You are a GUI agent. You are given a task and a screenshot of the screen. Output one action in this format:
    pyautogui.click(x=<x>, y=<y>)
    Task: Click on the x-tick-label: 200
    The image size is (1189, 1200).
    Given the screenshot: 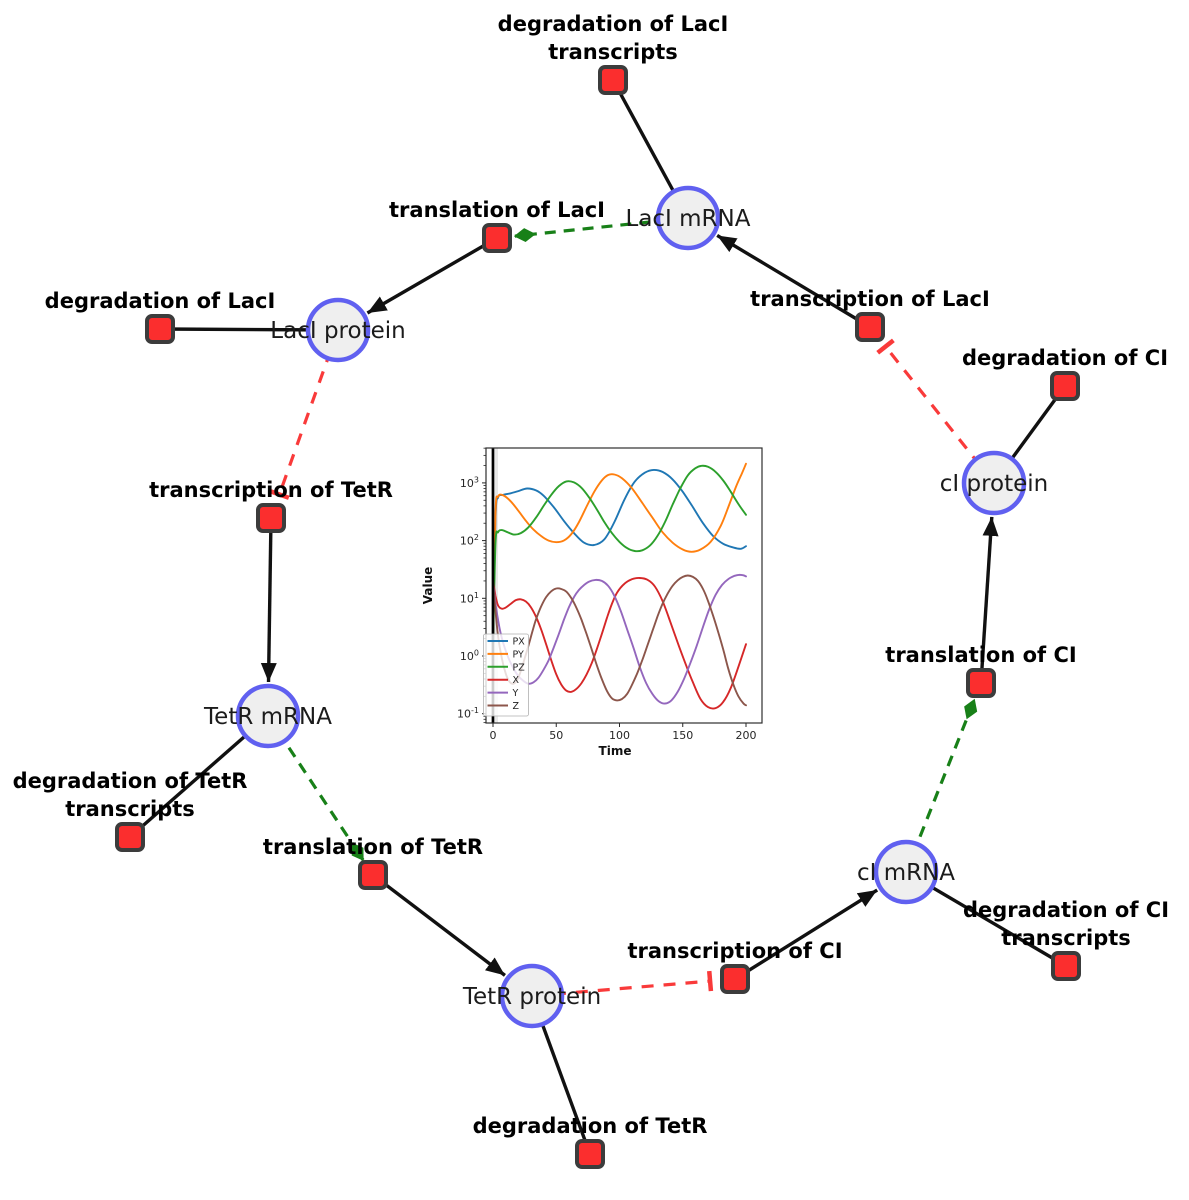 What is the action you would take?
    pyautogui.click(x=746, y=735)
    